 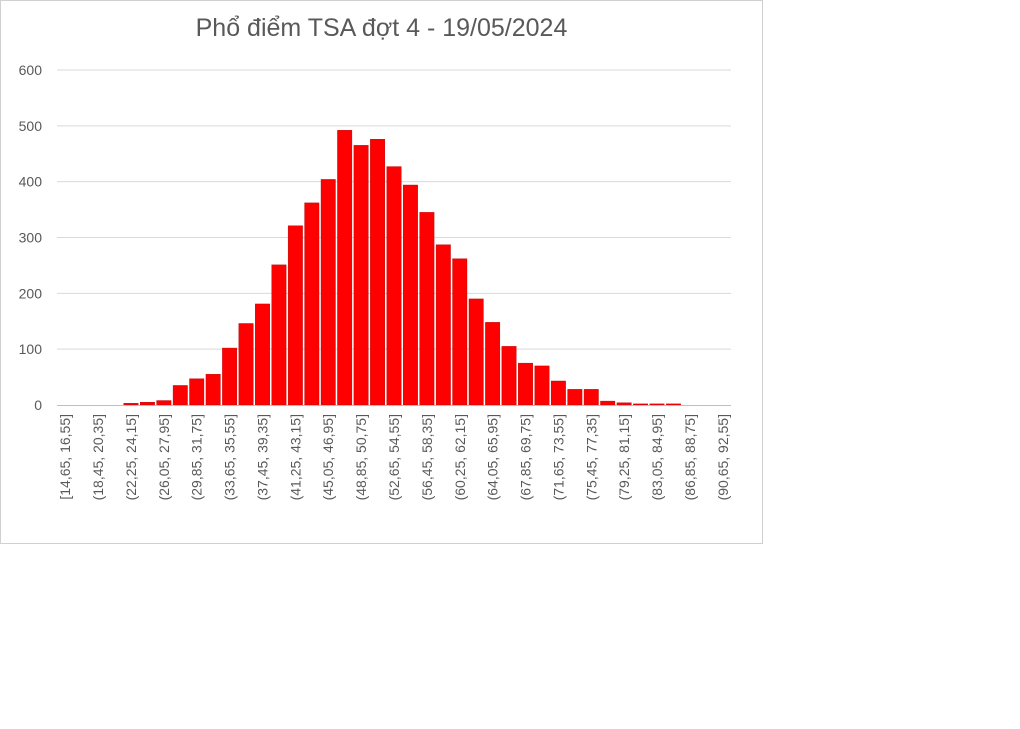 What do you see at coordinates (591, 457) in the screenshot?
I see `x-tick-label: (75,45, 77,35]` at bounding box center [591, 457].